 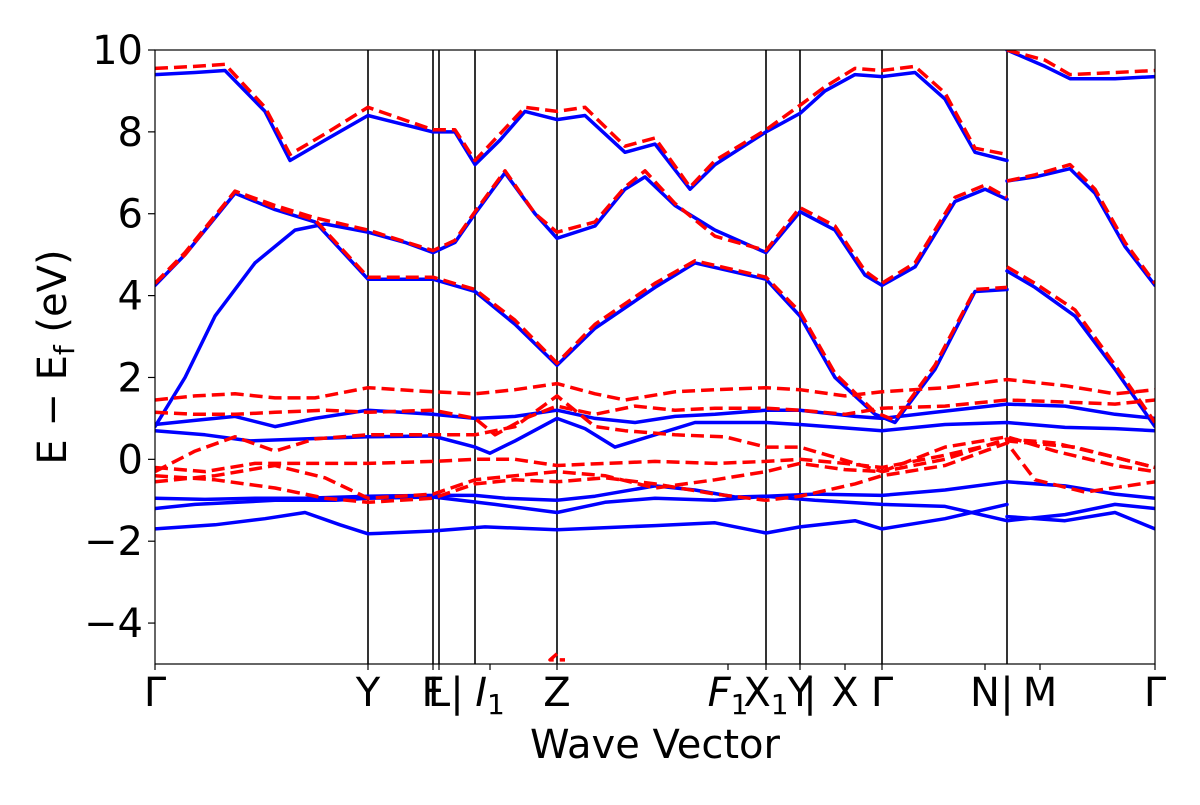 What do you see at coordinates (765, 695) in the screenshot?
I see `x-tick-label: X1` at bounding box center [765, 695].